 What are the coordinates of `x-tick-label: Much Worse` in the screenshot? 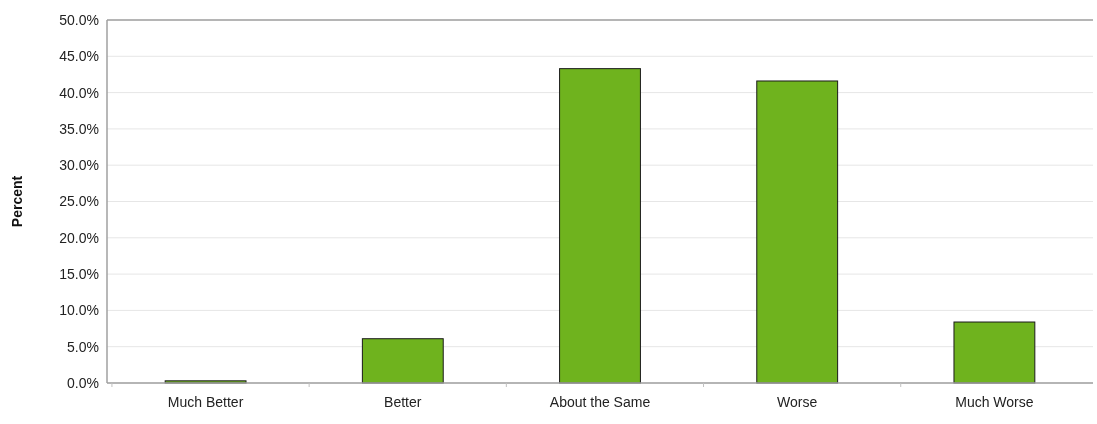 It's located at (994, 402).